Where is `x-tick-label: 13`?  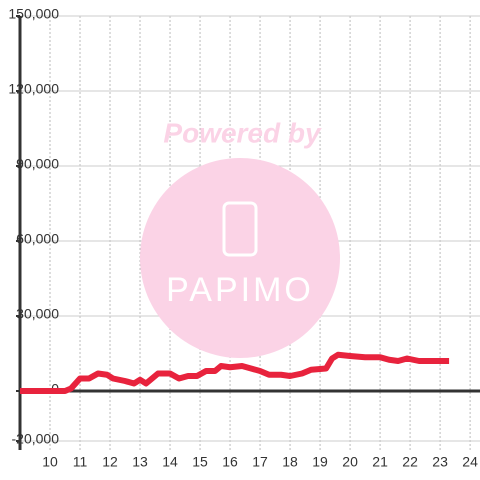
x-tick-label: 13 is located at coordinates (140, 462).